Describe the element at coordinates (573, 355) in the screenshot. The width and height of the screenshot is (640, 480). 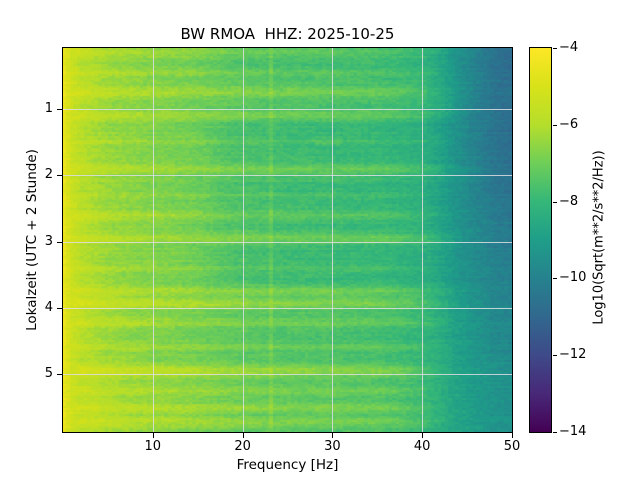
I see `colorbar-tick-label--12: −12` at that location.